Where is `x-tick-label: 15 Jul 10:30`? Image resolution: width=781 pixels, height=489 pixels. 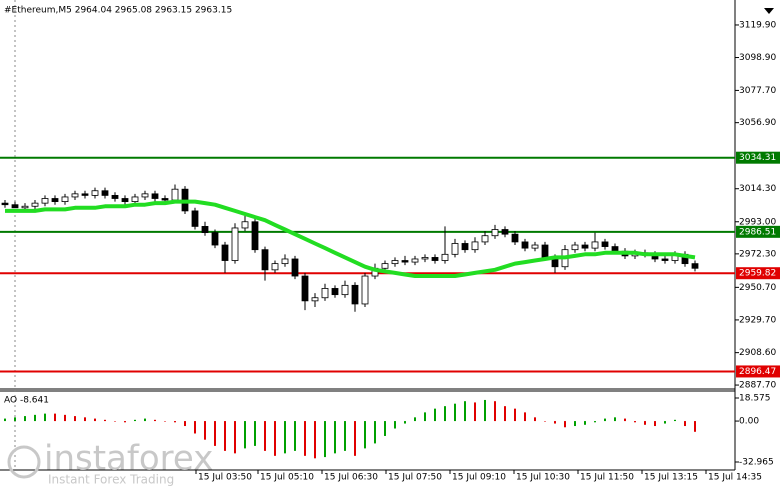 x-tick-label: 15 Jul 10:30 is located at coordinates (543, 478).